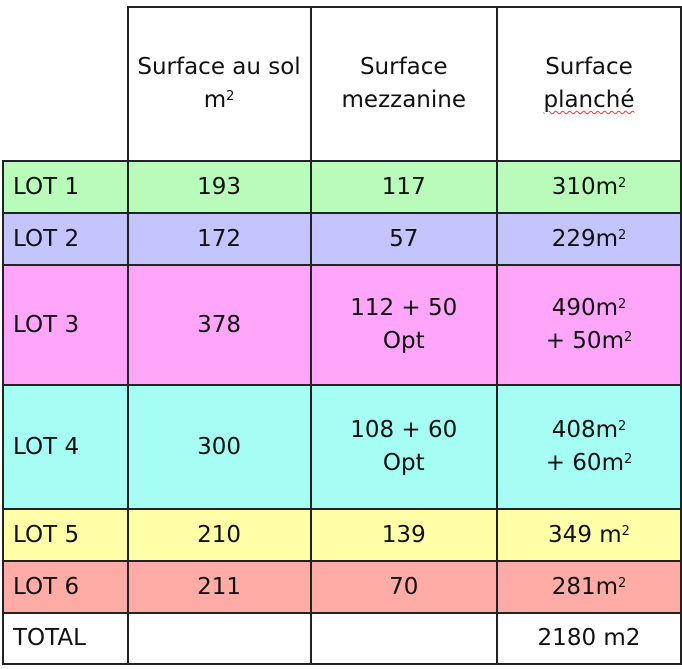 This screenshot has width=682, height=669. Describe the element at coordinates (589, 638) in the screenshot. I see `total-planche: 2180 m2` at that location.